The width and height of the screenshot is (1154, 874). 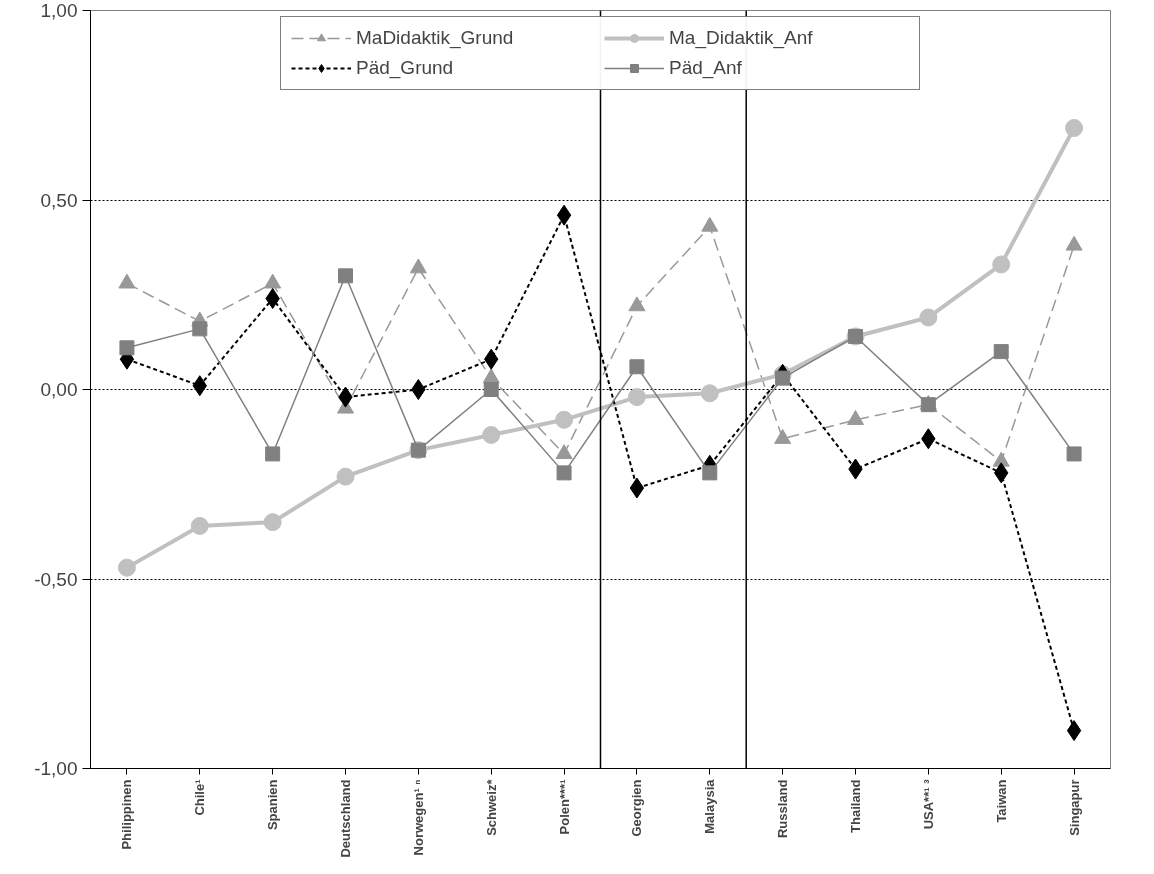 I want to click on legend-label: Päd_Anf, so click(x=706, y=68).